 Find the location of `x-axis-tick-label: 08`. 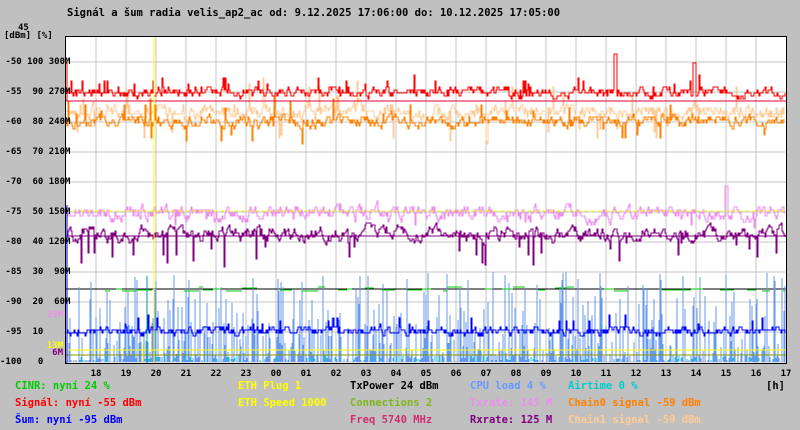

x-axis-tick-label: 08 is located at coordinates (516, 374).